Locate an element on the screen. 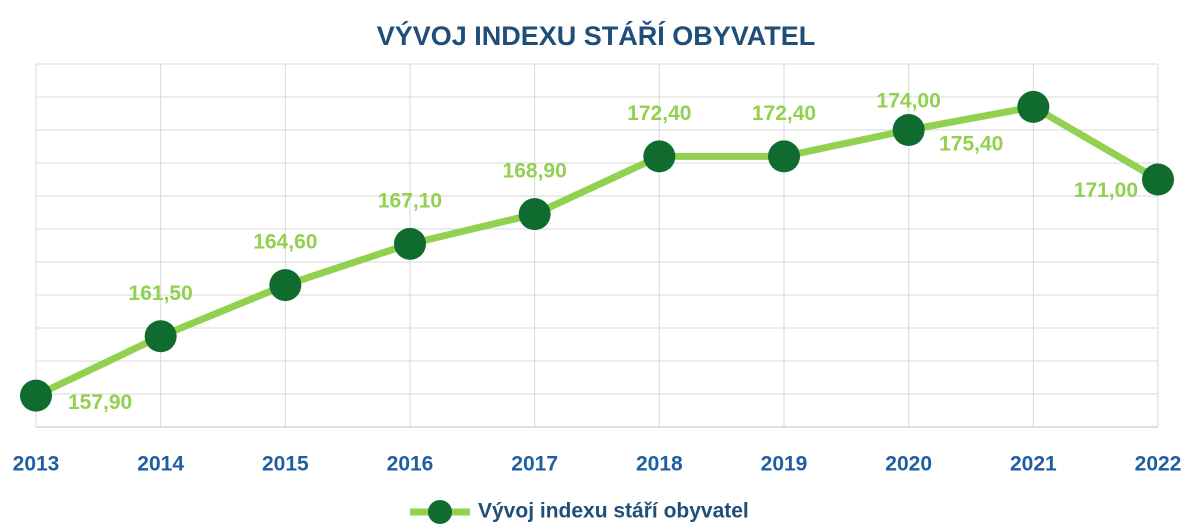  data-label: 171,00 is located at coordinates (1106, 190).